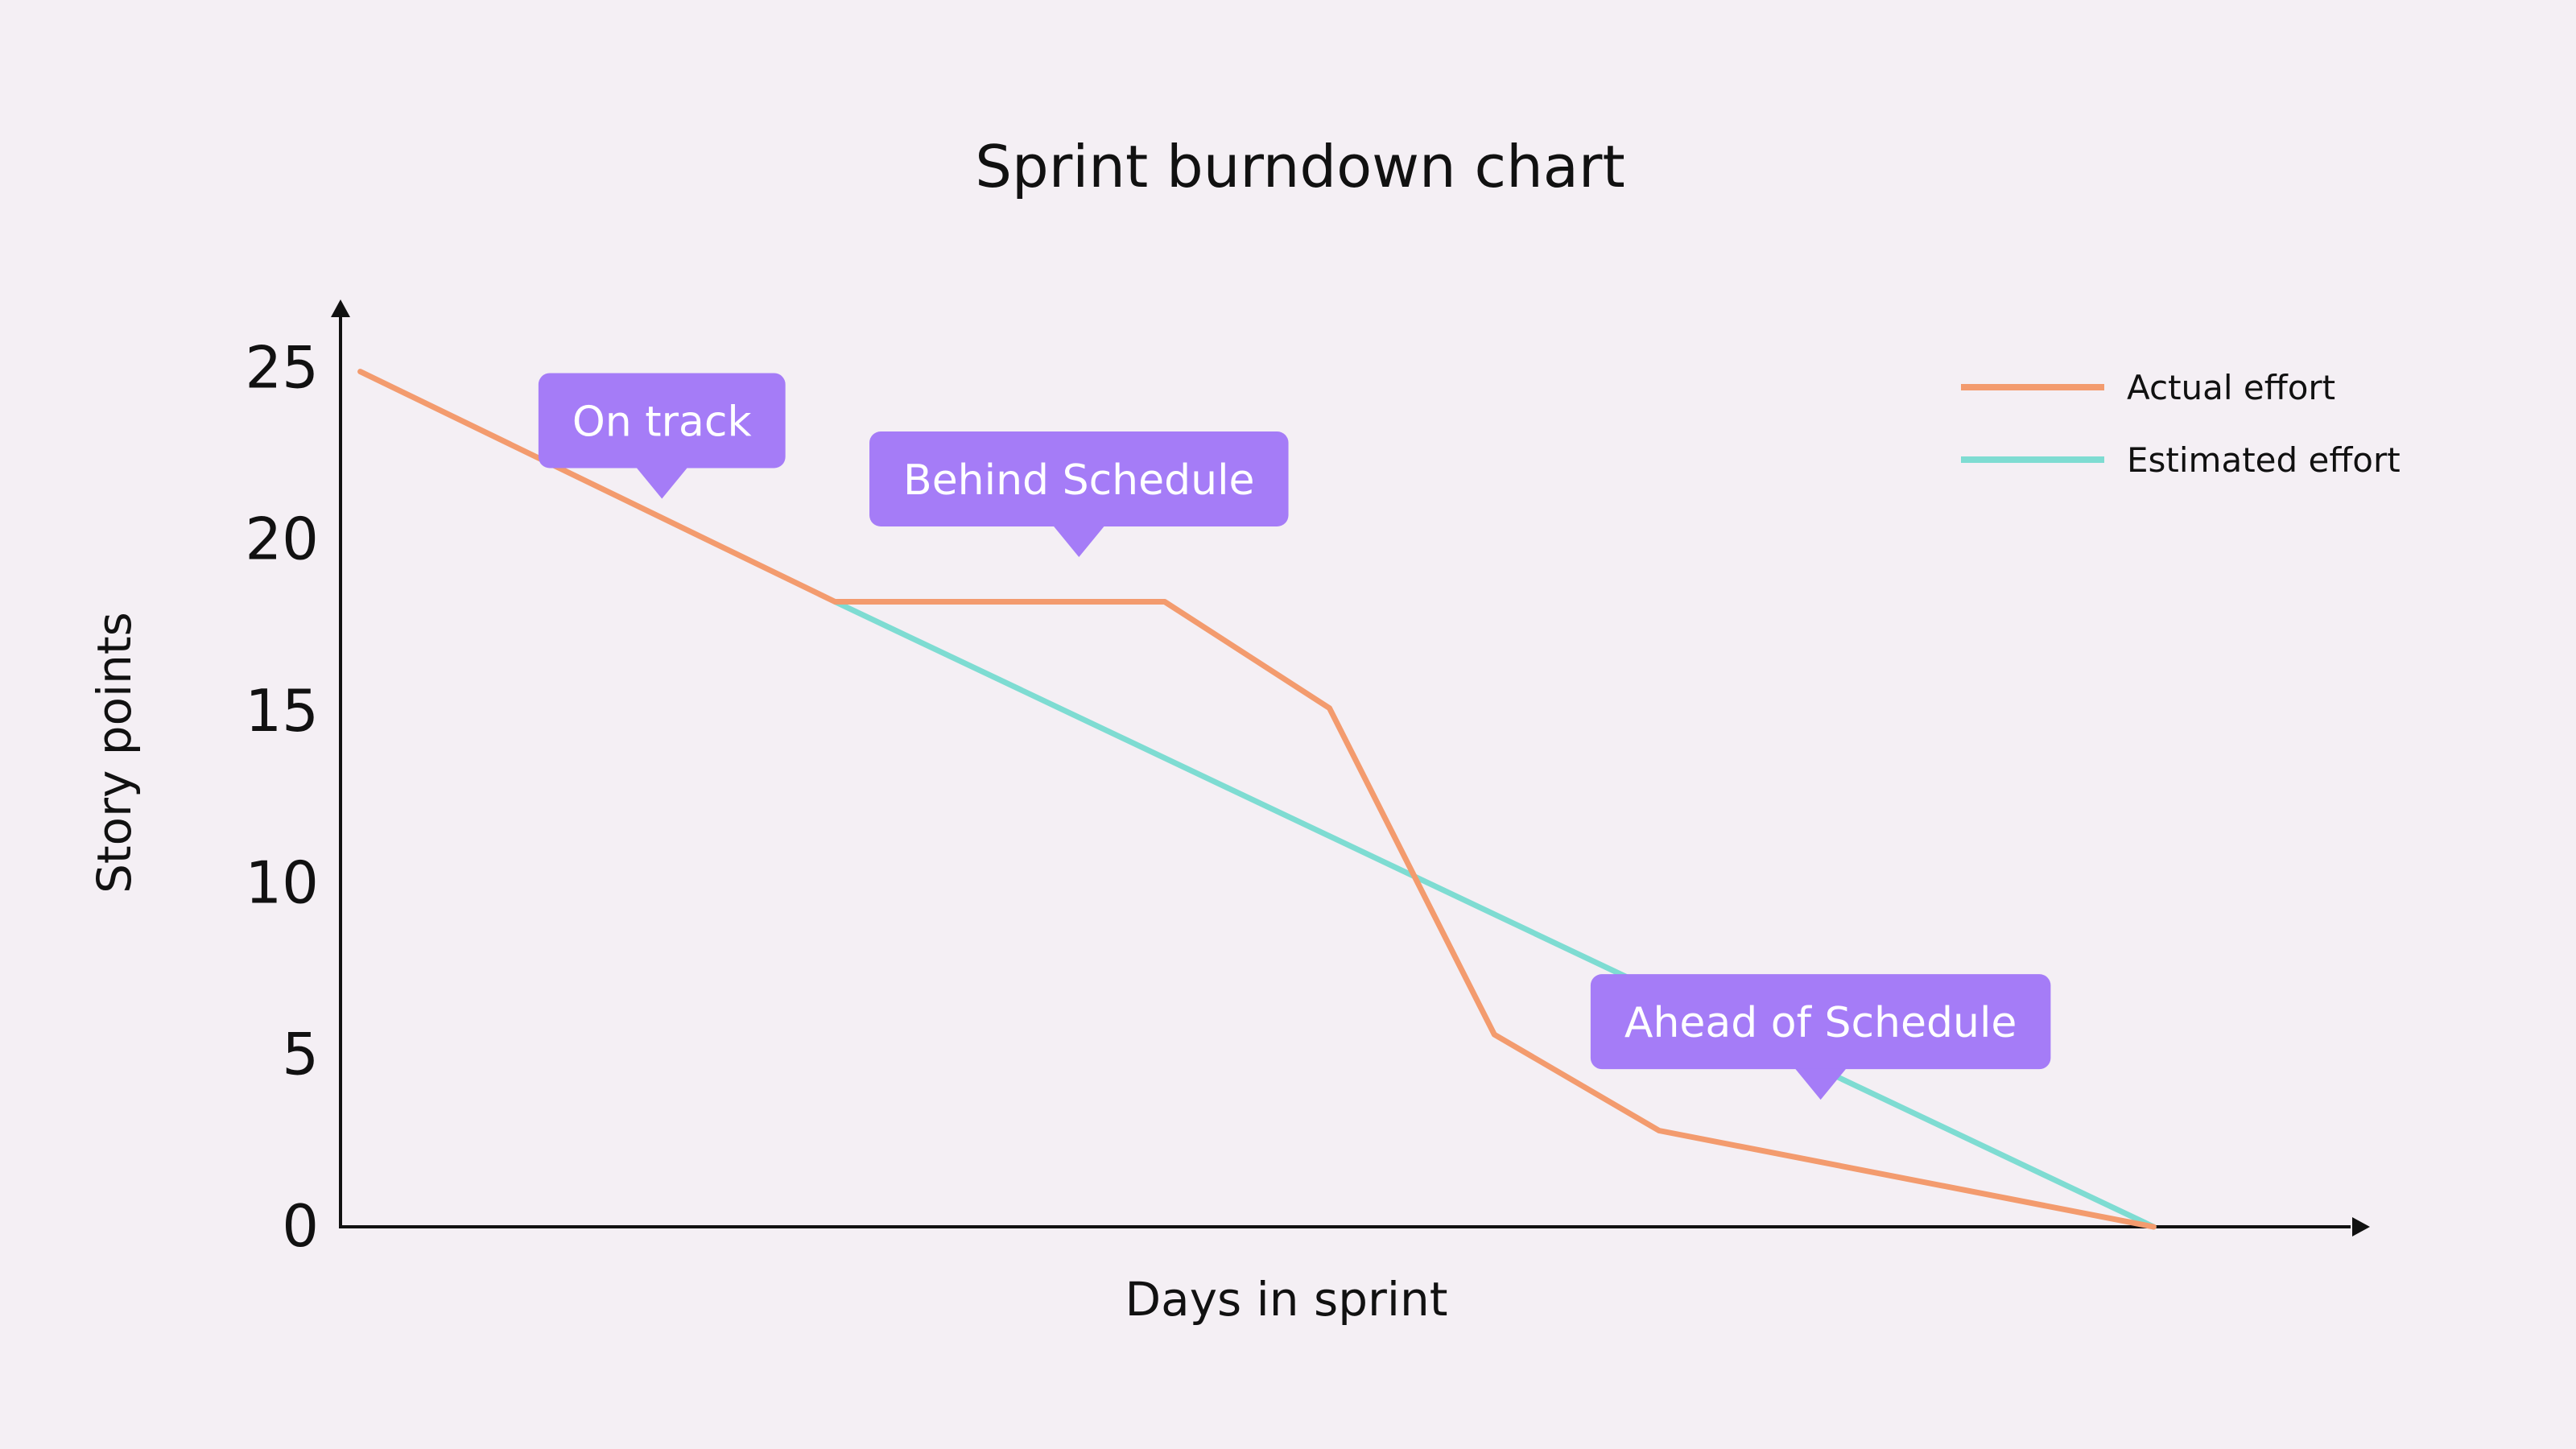 The height and width of the screenshot is (1449, 2576). I want to click on y-tick-label-15: 15, so click(282, 711).